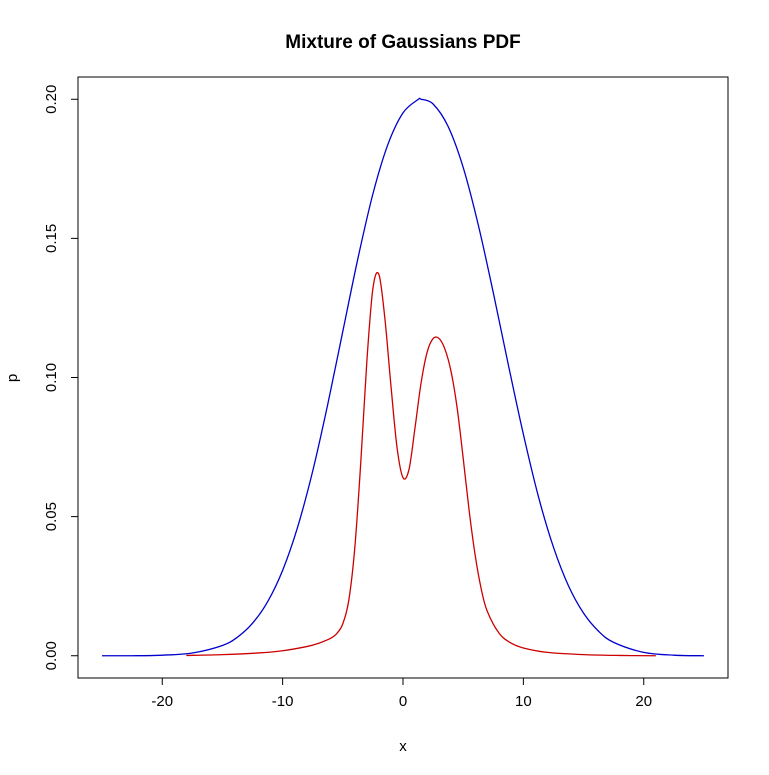 Image resolution: width=769 pixels, height=775 pixels. I want to click on x-axis: -20 -10 0 10 20, so click(401, 693).